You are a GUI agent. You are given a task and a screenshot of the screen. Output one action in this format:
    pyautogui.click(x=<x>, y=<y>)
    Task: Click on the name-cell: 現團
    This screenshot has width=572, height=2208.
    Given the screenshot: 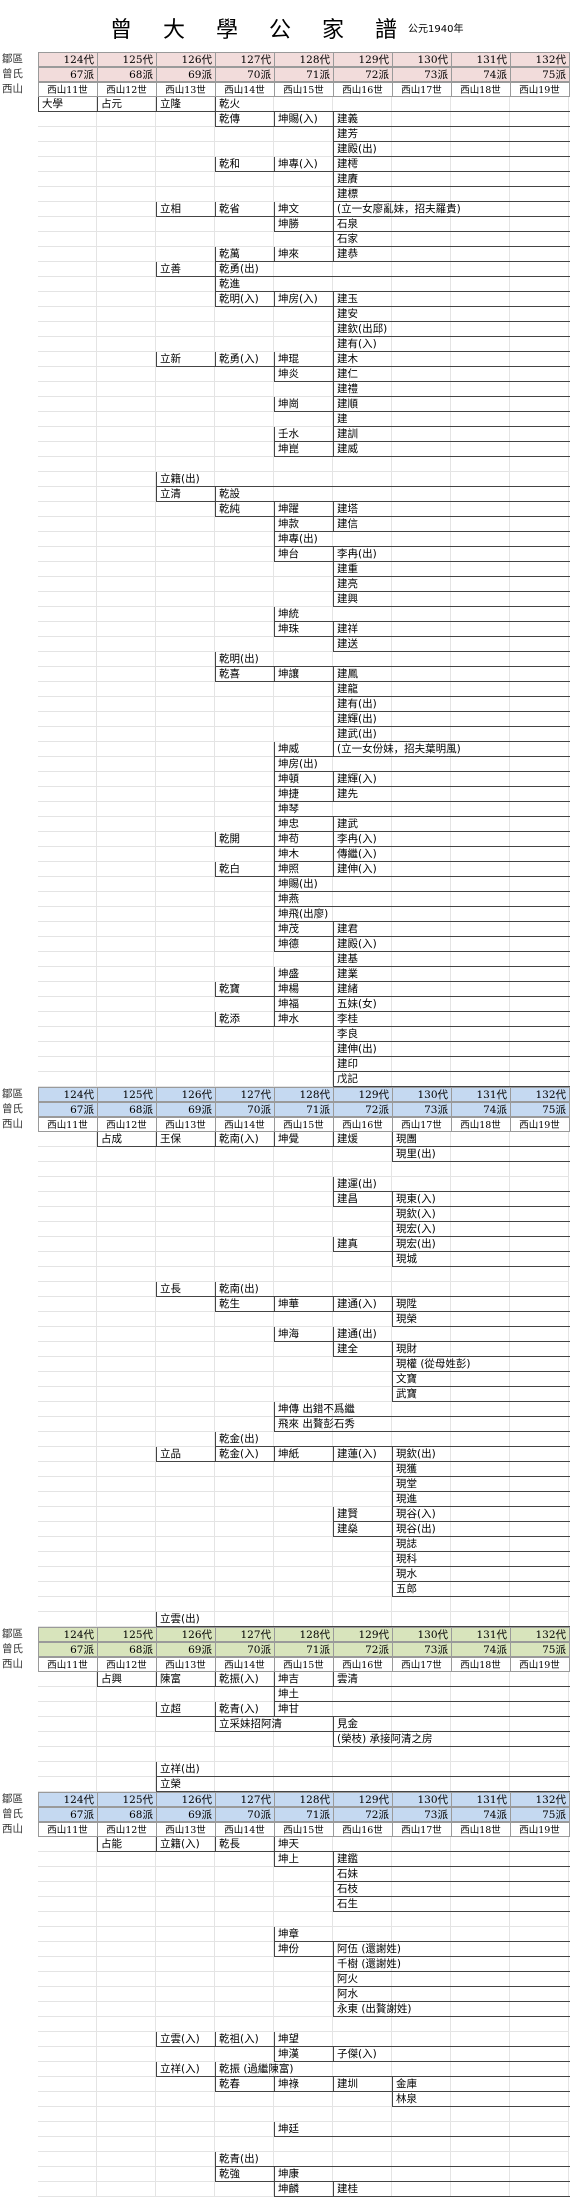 What is the action you would take?
    pyautogui.click(x=481, y=1139)
    